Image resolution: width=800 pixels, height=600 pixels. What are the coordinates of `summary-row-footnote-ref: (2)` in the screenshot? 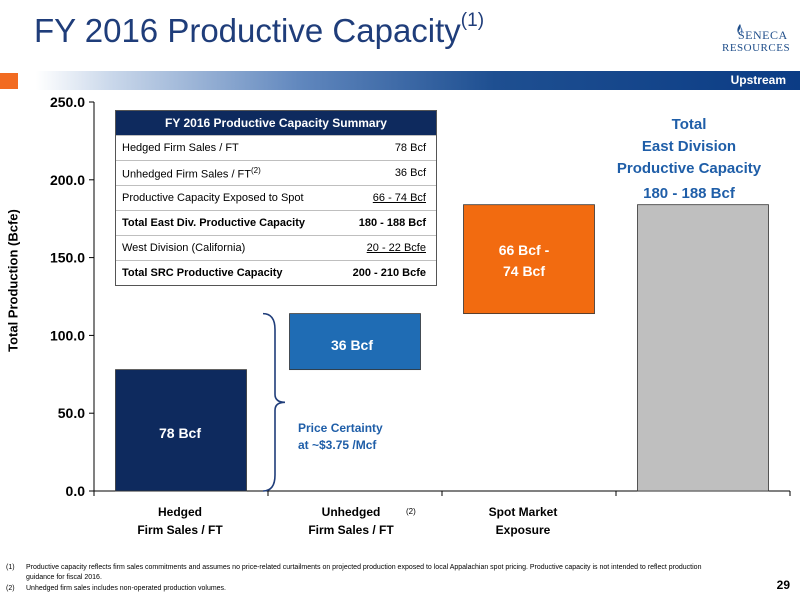 It's located at (256, 170).